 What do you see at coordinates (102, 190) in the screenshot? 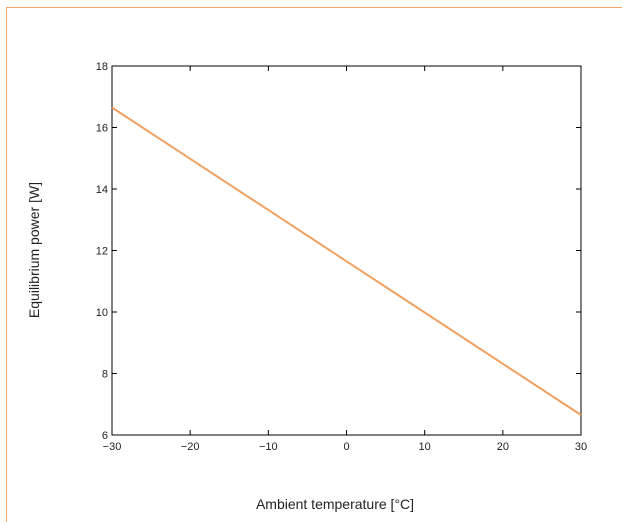
I see `y-tick-label: 14` at bounding box center [102, 190].